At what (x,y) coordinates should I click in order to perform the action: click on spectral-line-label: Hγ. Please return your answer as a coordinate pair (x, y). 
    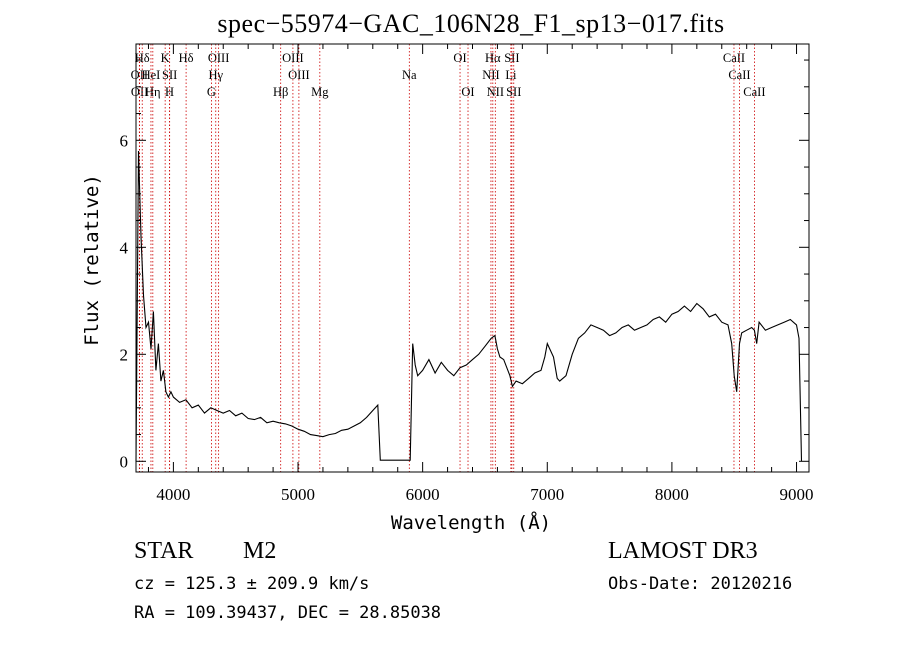
    Looking at the image, I should click on (215, 75).